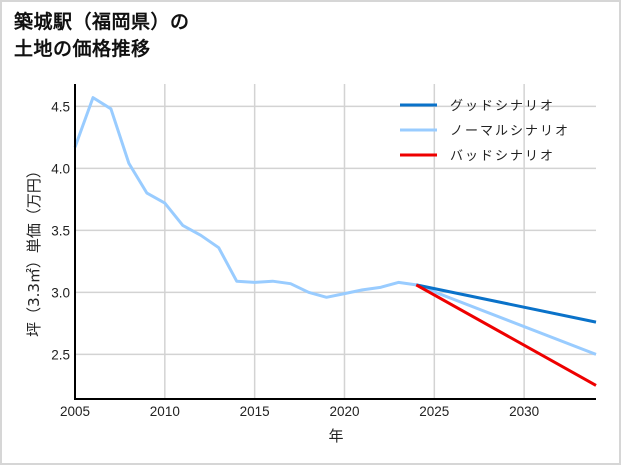 This screenshot has height=465, width=621. Describe the element at coordinates (60, 292) in the screenshot. I see `y-tick-label: 3.0` at that location.